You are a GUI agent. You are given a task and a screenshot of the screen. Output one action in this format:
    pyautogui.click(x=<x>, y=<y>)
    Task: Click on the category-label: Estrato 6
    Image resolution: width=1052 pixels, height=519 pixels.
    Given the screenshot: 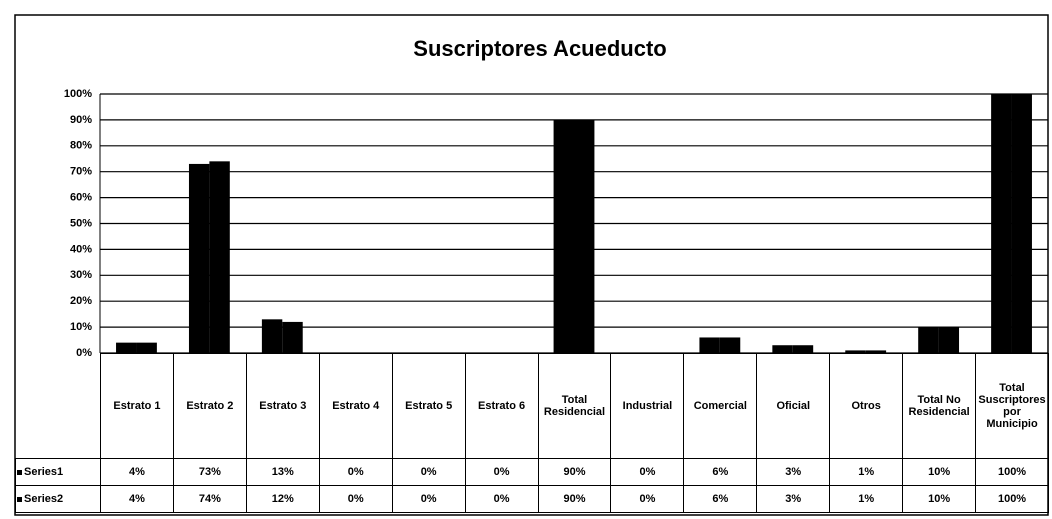 What is the action you would take?
    pyautogui.click(x=501, y=406)
    